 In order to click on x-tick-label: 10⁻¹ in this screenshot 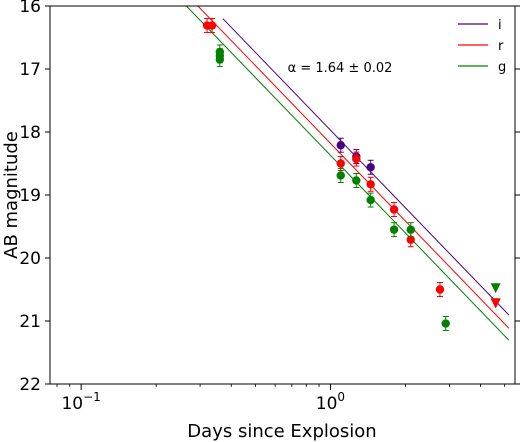, I will do `click(80, 402)`.